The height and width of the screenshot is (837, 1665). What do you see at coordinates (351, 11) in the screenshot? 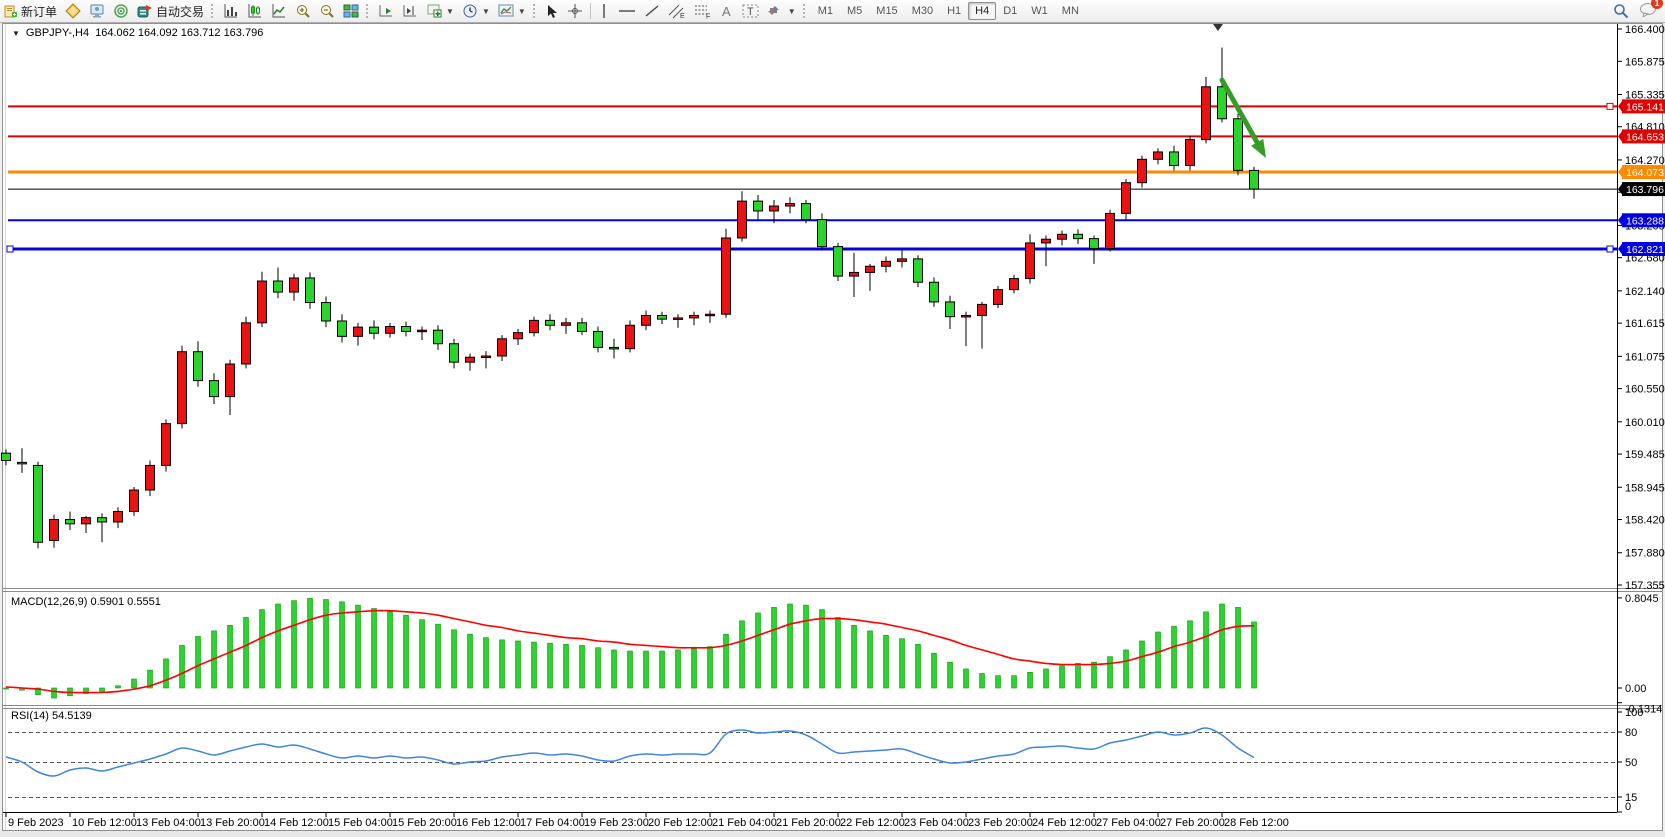
I see `tile-windows-button` at bounding box center [351, 11].